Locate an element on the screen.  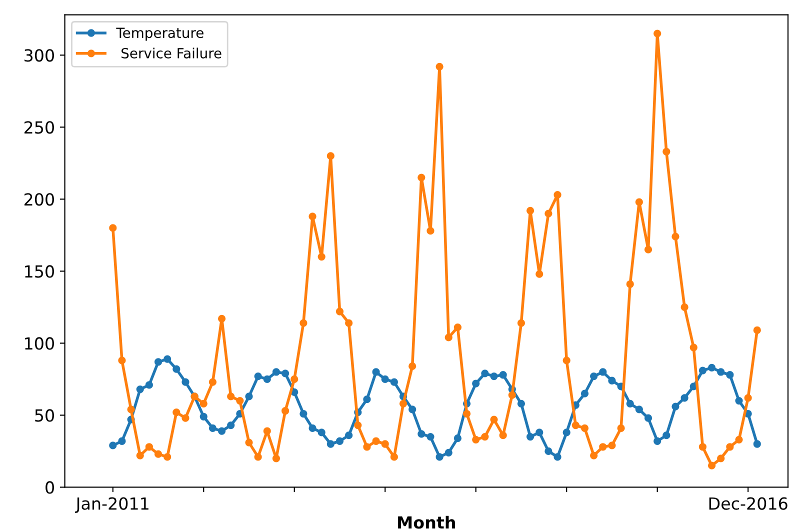
y-tick-label: 100 is located at coordinates (39, 343).